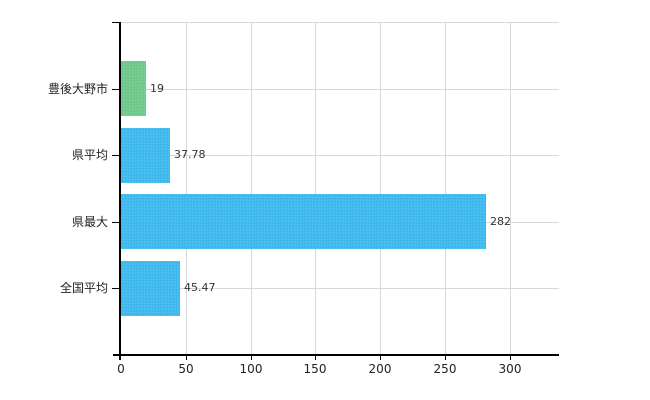  Describe the element at coordinates (200, 287) in the screenshot. I see `bar-value-label: 45.47` at that location.